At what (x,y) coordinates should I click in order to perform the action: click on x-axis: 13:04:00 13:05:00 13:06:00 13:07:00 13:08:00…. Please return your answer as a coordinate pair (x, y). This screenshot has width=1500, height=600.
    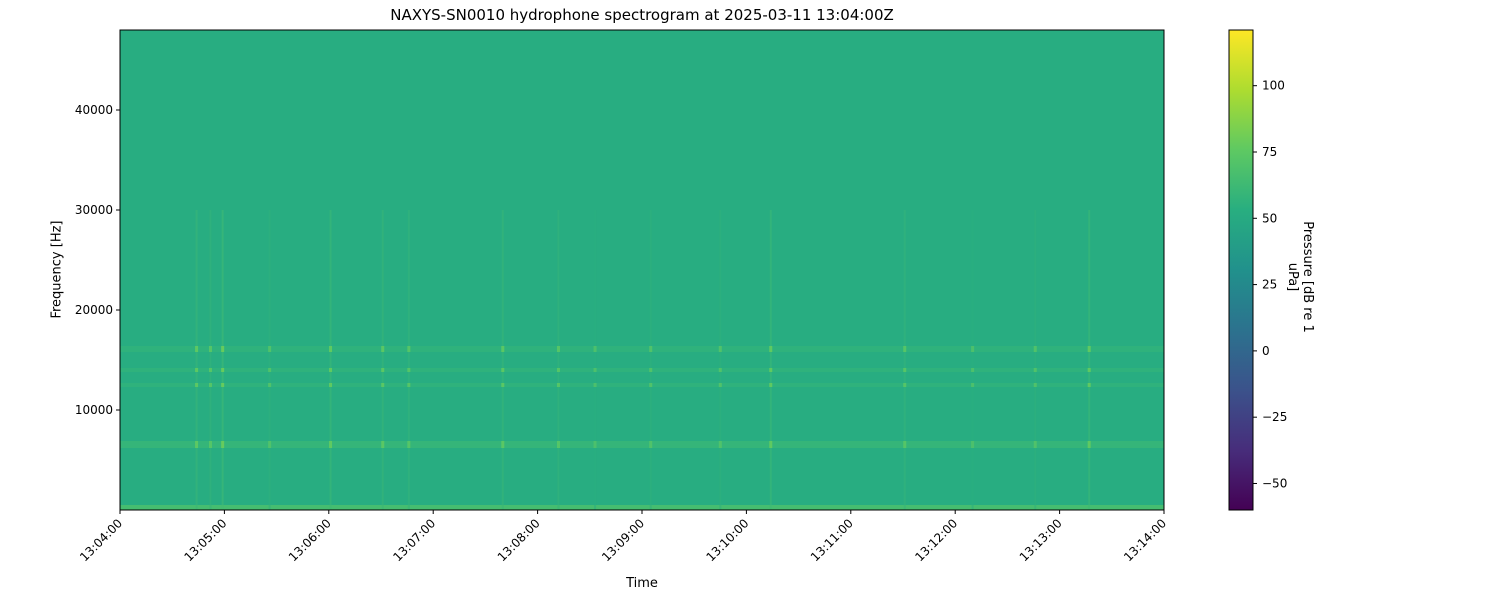
    Looking at the image, I should click on (623, 537).